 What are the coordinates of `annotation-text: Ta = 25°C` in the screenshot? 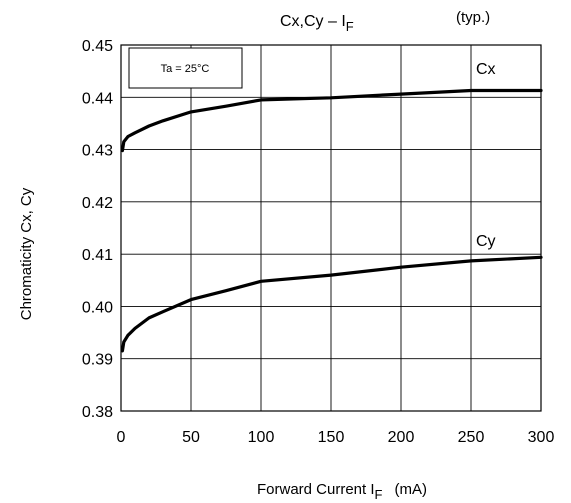 It's located at (185, 69).